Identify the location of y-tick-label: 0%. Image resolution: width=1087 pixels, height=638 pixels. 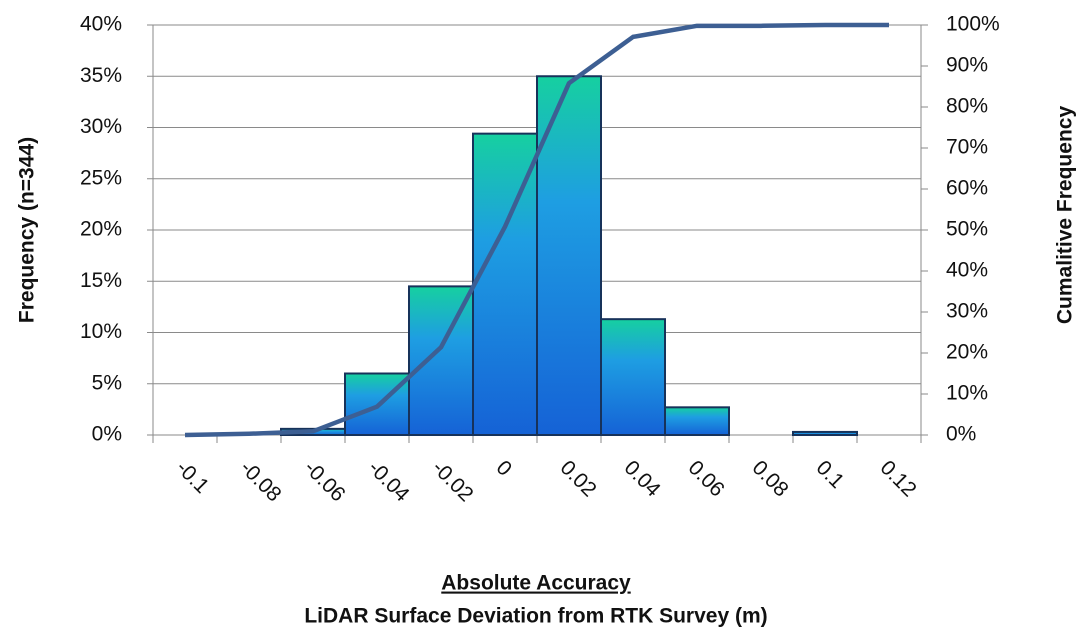
(107, 434).